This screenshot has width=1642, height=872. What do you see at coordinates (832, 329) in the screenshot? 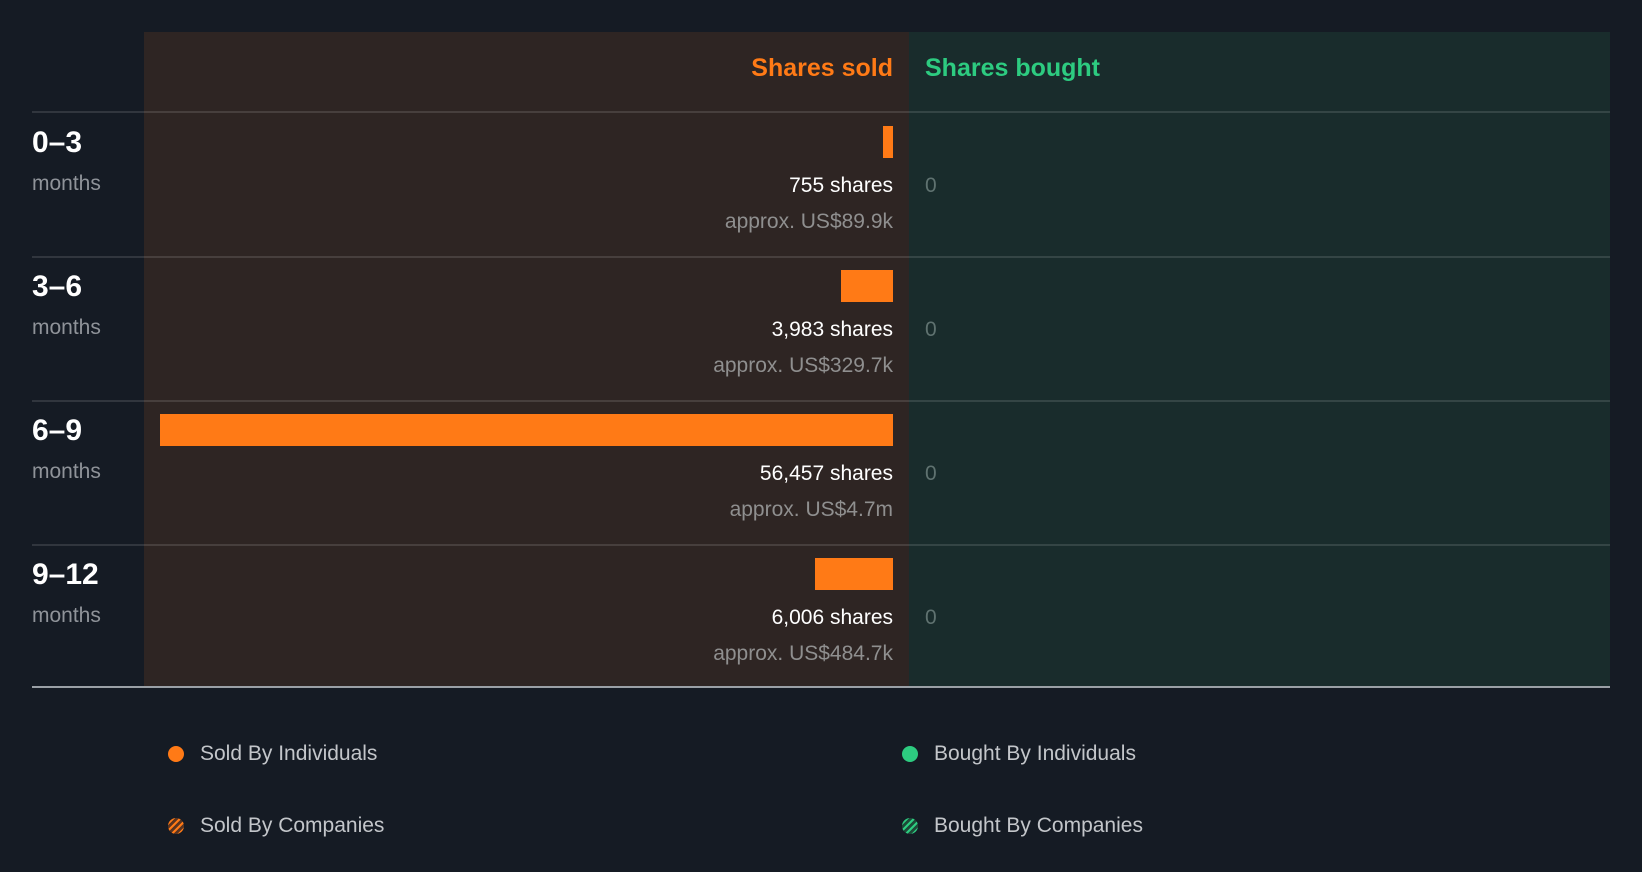
I see `shares-sold-count: 3,983 shares` at bounding box center [832, 329].